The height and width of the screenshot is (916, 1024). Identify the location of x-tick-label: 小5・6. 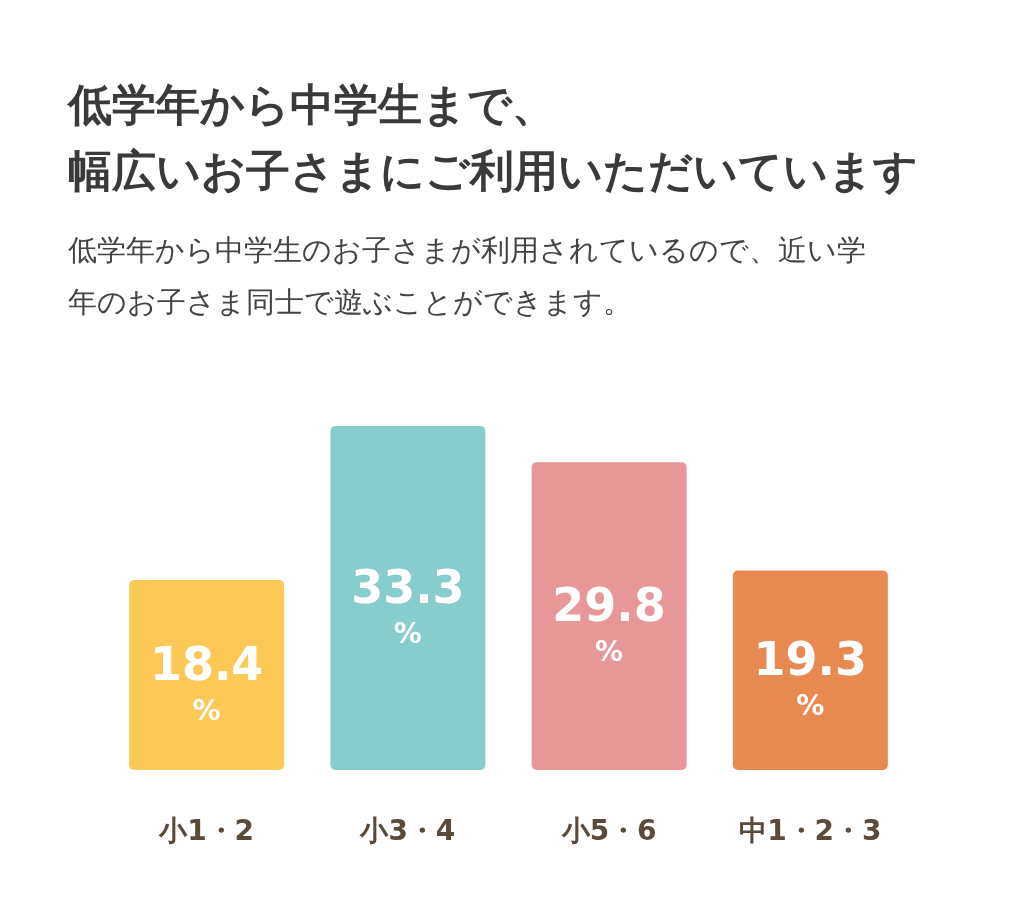
(608, 830).